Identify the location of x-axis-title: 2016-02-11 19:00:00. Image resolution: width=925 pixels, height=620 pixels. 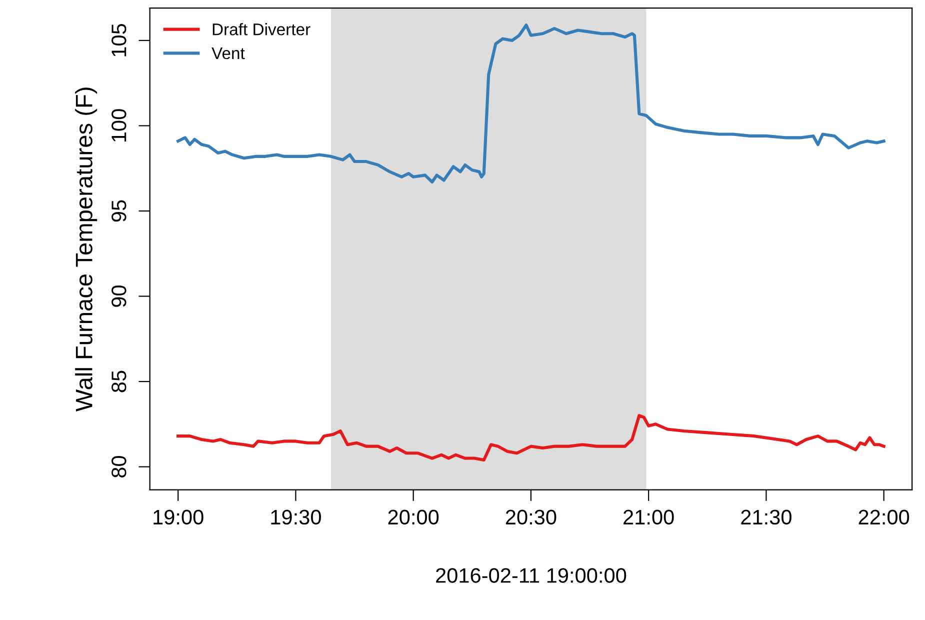
(531, 575).